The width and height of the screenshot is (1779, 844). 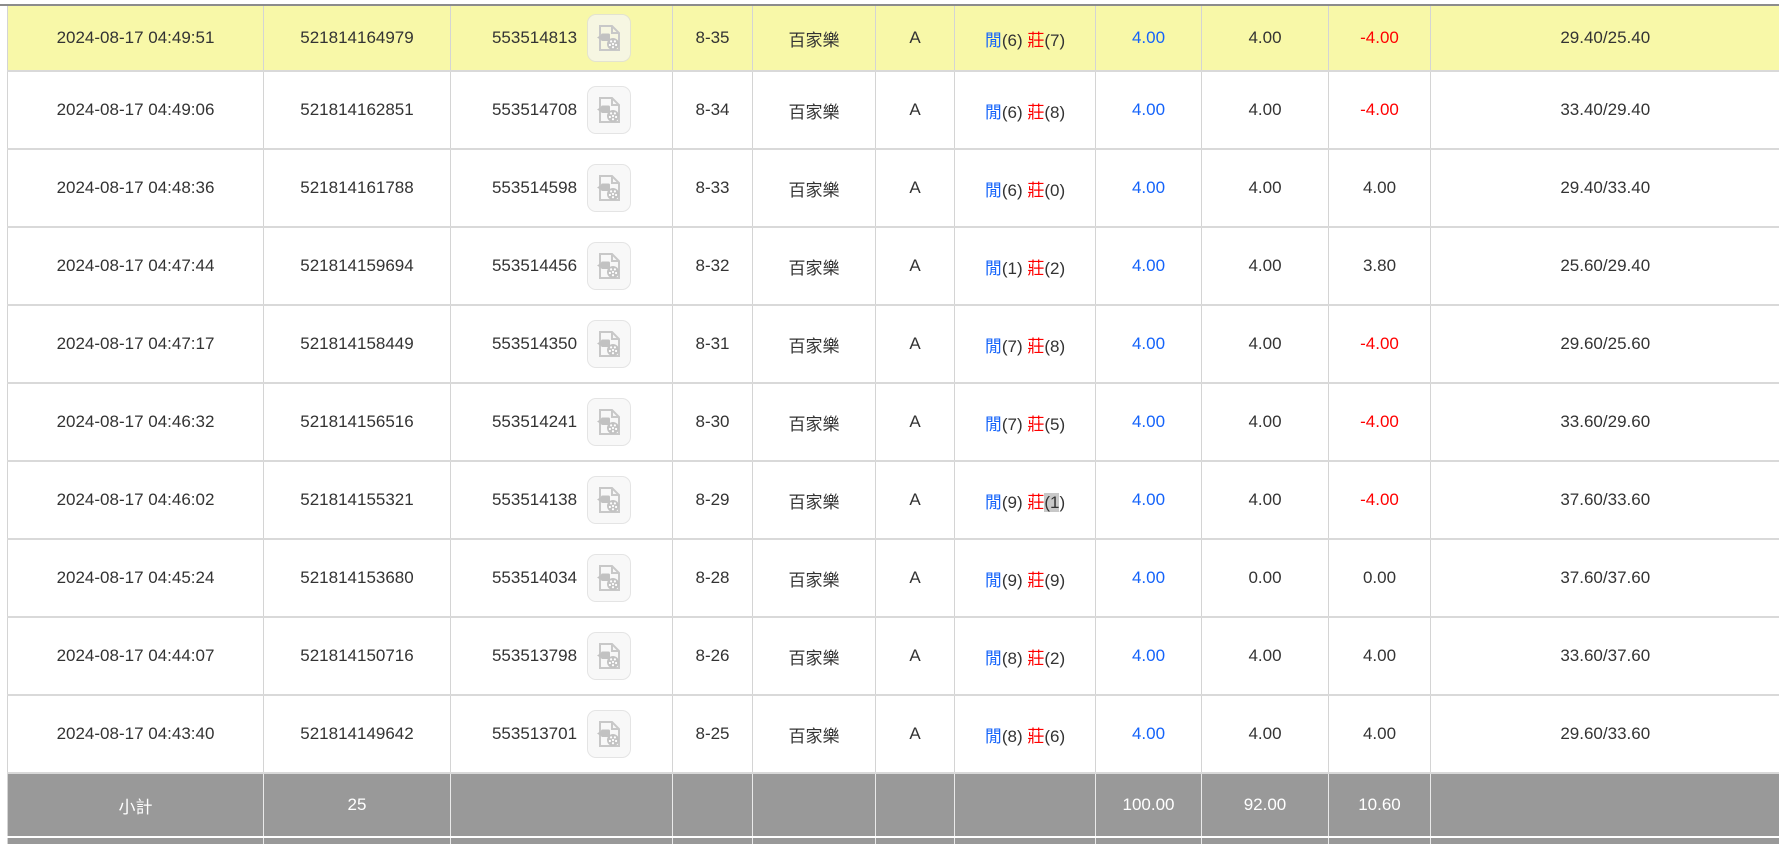 I want to click on game-id-value: 553514241, so click(x=534, y=422).